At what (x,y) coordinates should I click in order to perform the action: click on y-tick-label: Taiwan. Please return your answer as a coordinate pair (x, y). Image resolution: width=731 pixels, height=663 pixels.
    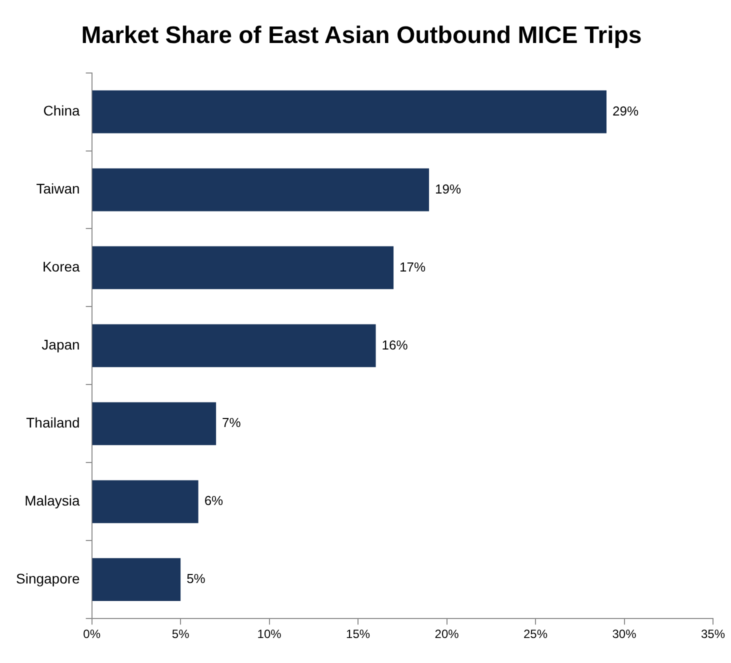
    Looking at the image, I should click on (58, 188).